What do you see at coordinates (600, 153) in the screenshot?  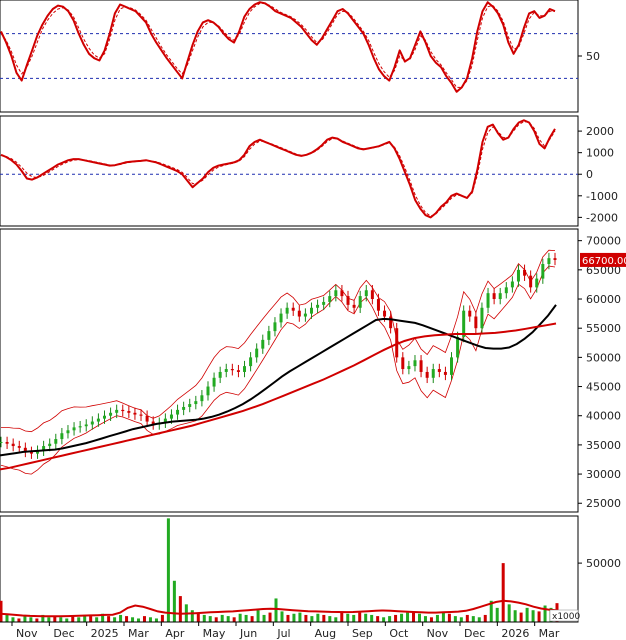 I see `macd-y-tick-label: 1000` at bounding box center [600, 153].